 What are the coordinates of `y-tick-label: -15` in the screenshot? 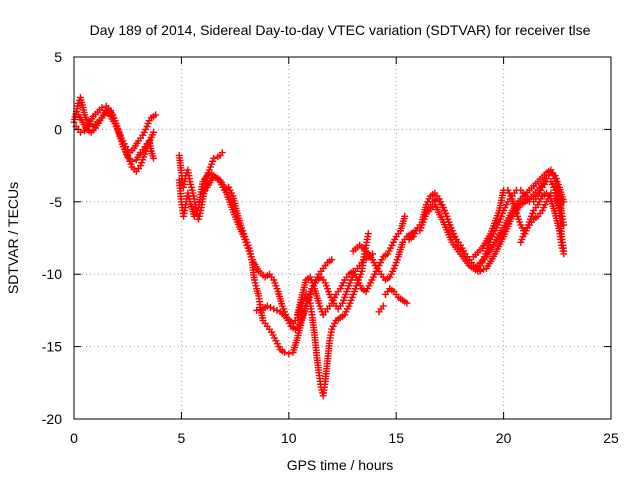 It's located at (52, 347).